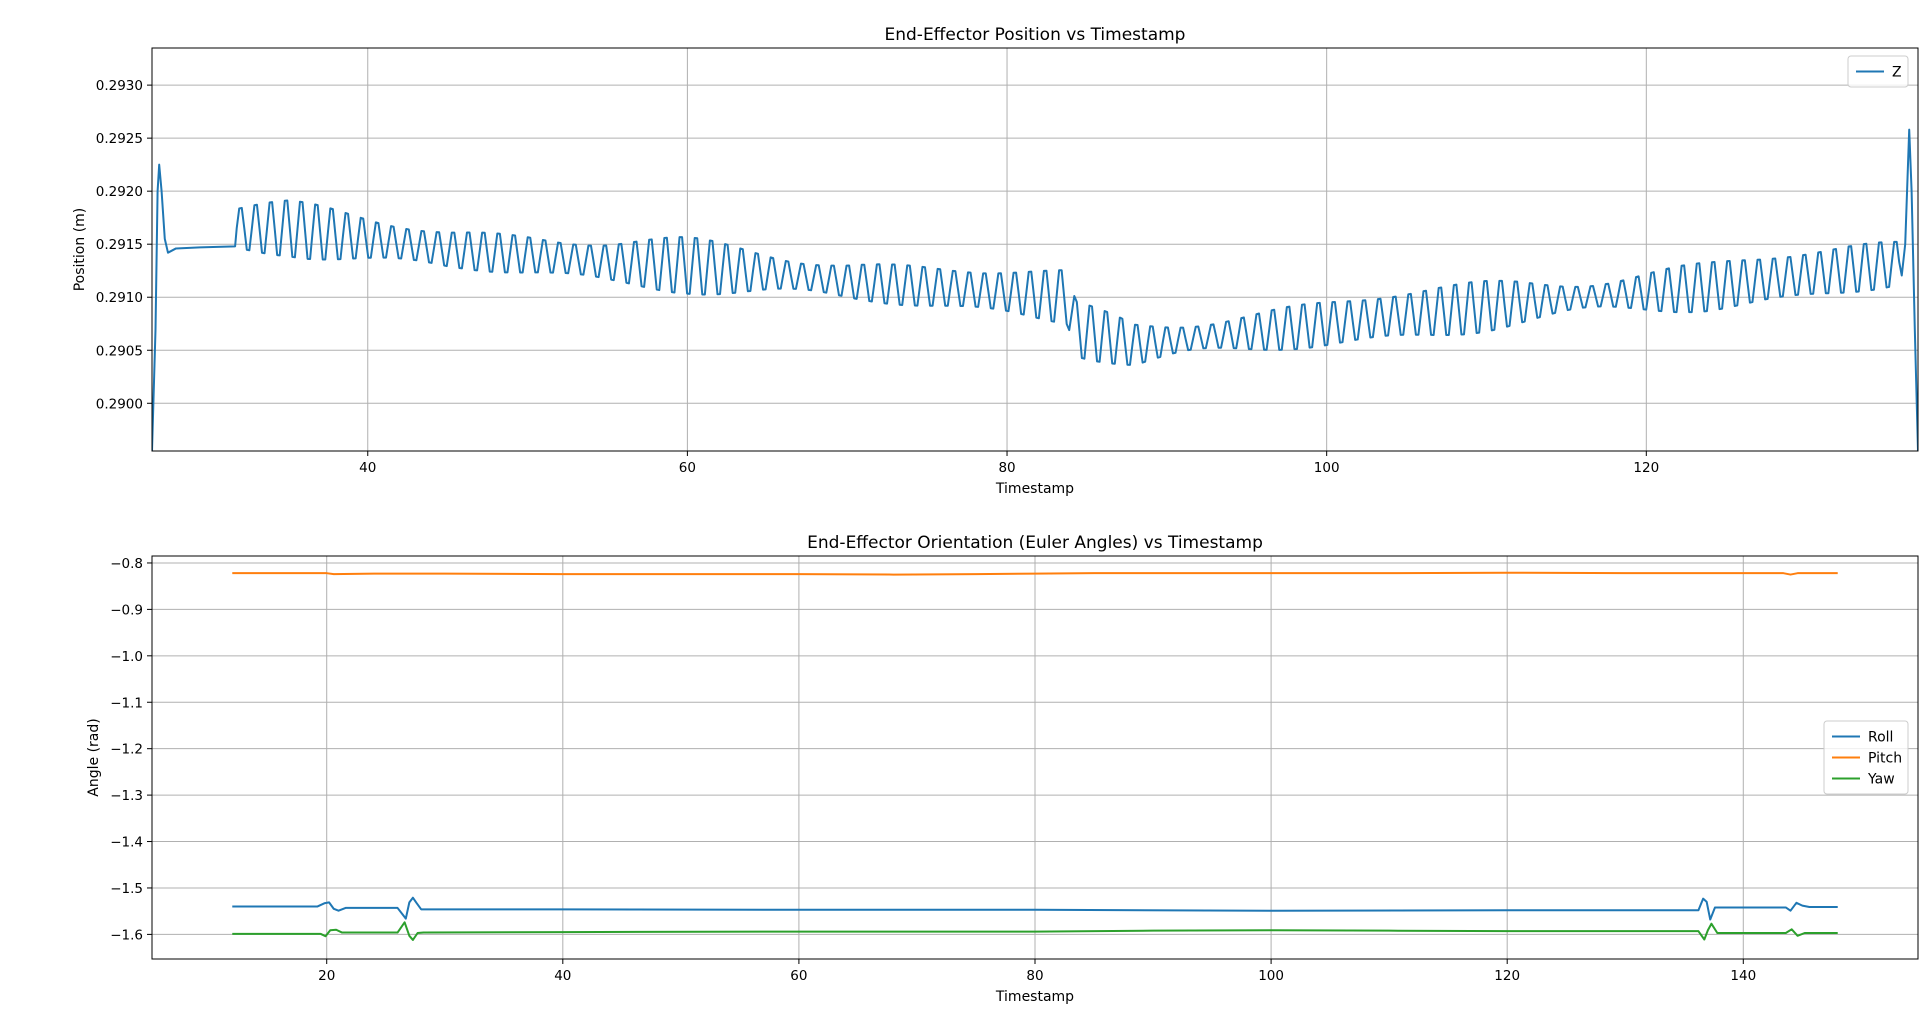  Describe the element at coordinates (126, 796) in the screenshot. I see `orientation-y-tick-label: −1.3` at that location.